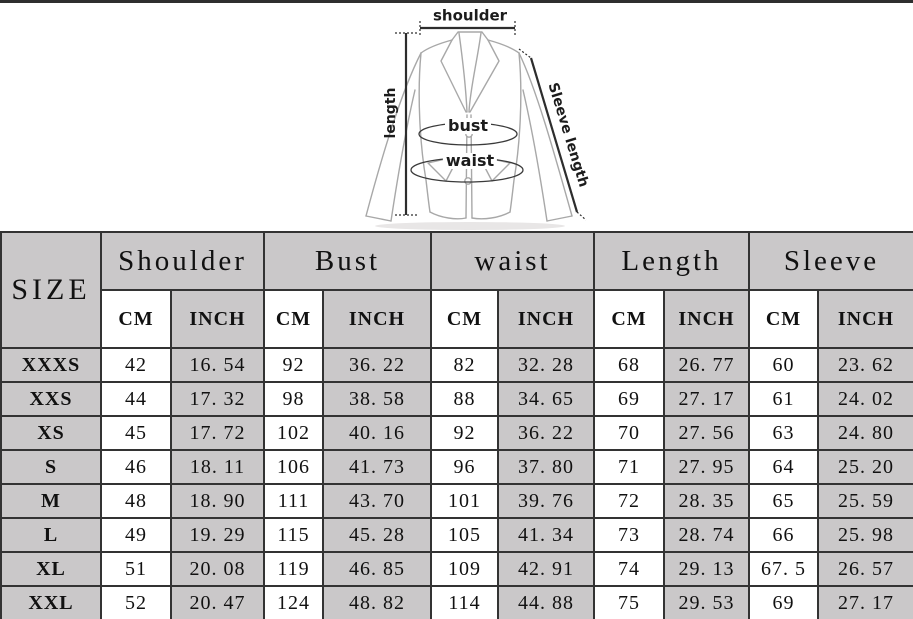 The height and width of the screenshot is (619, 913). Describe the element at coordinates (51, 290) in the screenshot. I see `size-column-header: SIZE` at that location.